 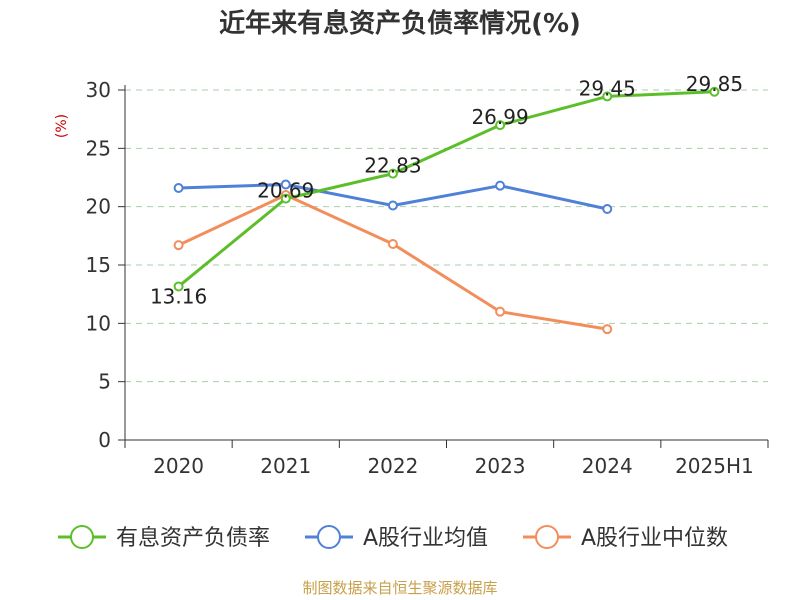 I want to click on y-tick-label: 5, so click(x=104, y=382).